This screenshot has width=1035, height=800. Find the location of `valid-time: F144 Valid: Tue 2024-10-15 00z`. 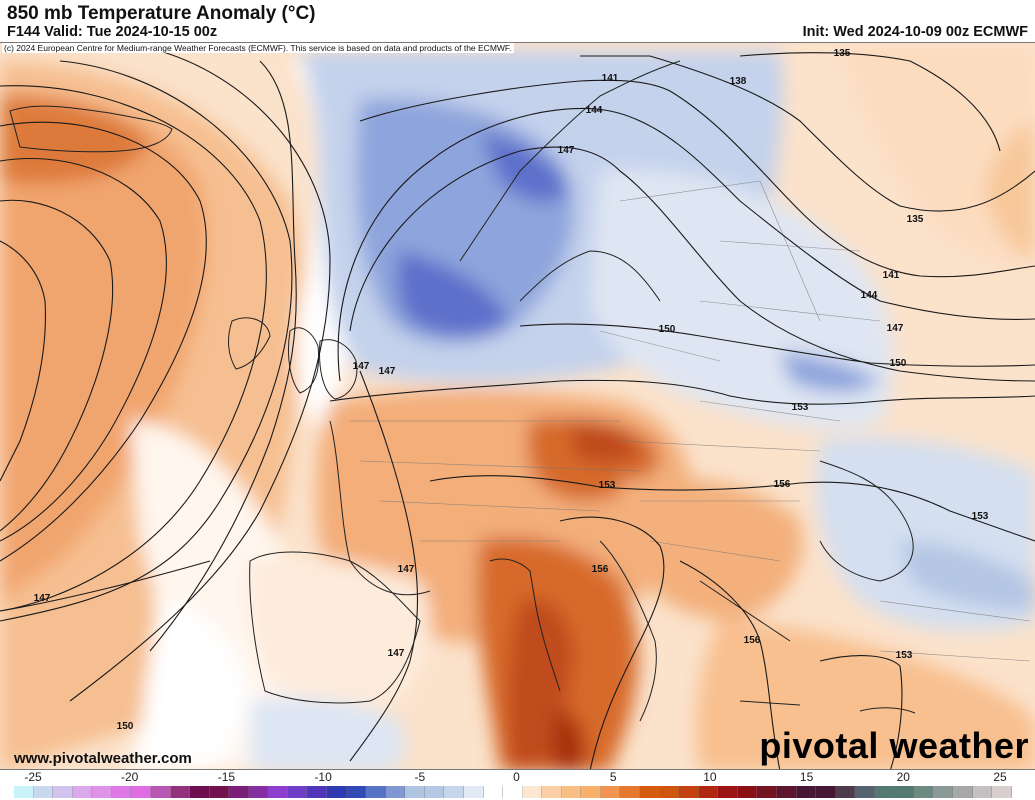

valid-time: F144 Valid: Tue 2024-10-15 00z is located at coordinates (112, 32).